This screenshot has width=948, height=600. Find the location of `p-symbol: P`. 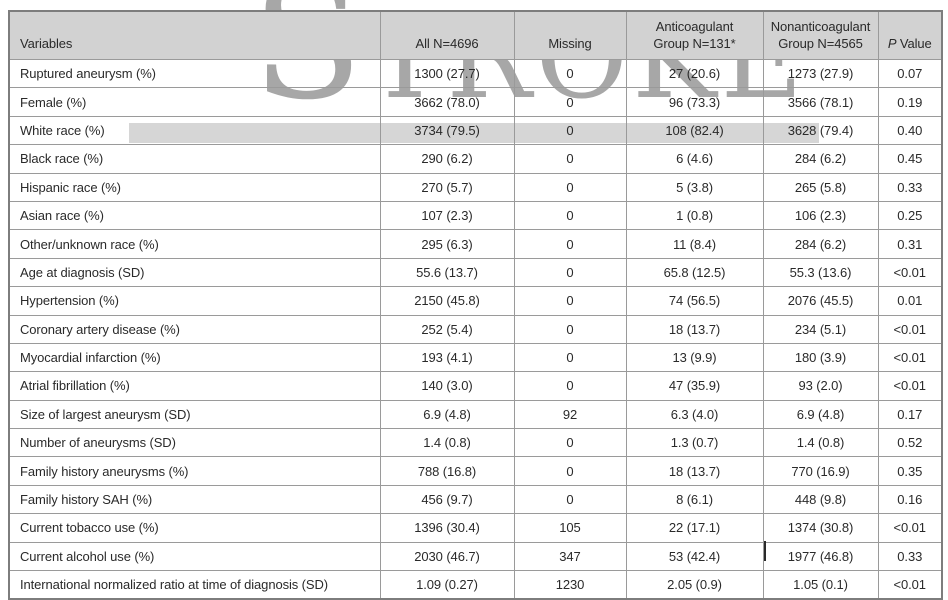

p-symbol: P is located at coordinates (892, 44).